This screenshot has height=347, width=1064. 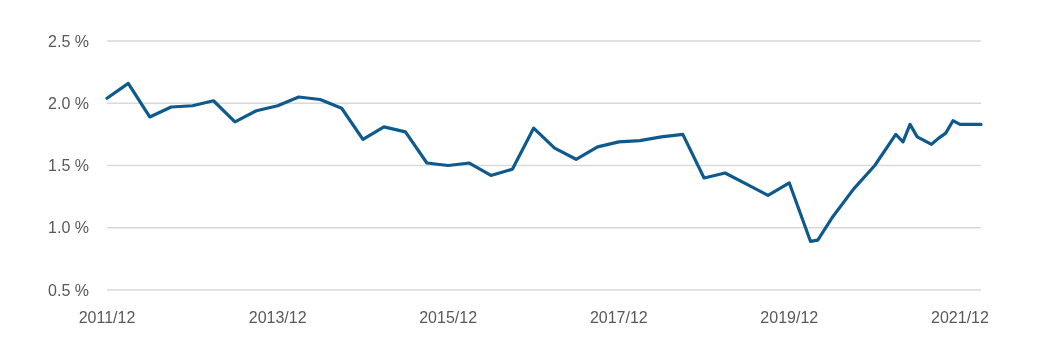 What do you see at coordinates (618, 317) in the screenshot?
I see `x-tick-label: 2017/12` at bounding box center [618, 317].